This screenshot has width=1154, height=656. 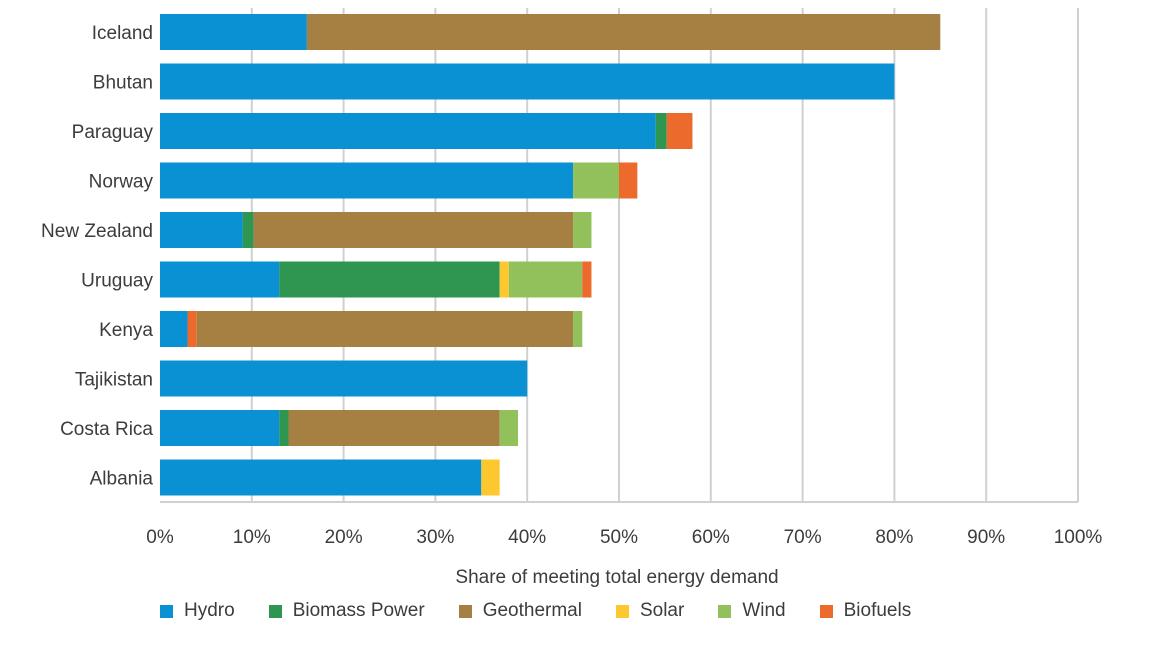 What do you see at coordinates (662, 610) in the screenshot?
I see `legend-label: Solar` at bounding box center [662, 610].